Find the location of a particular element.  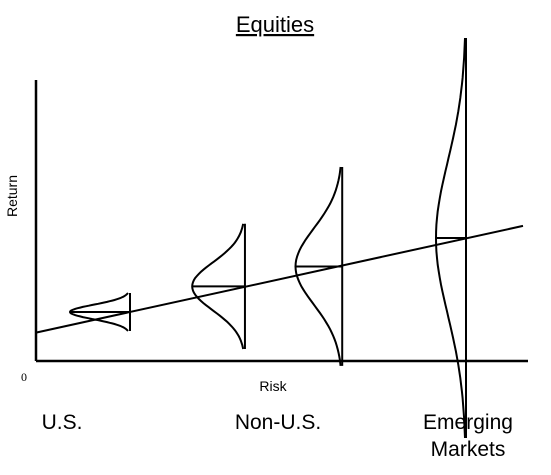

x-axis-label: Risk is located at coordinates (273, 386).